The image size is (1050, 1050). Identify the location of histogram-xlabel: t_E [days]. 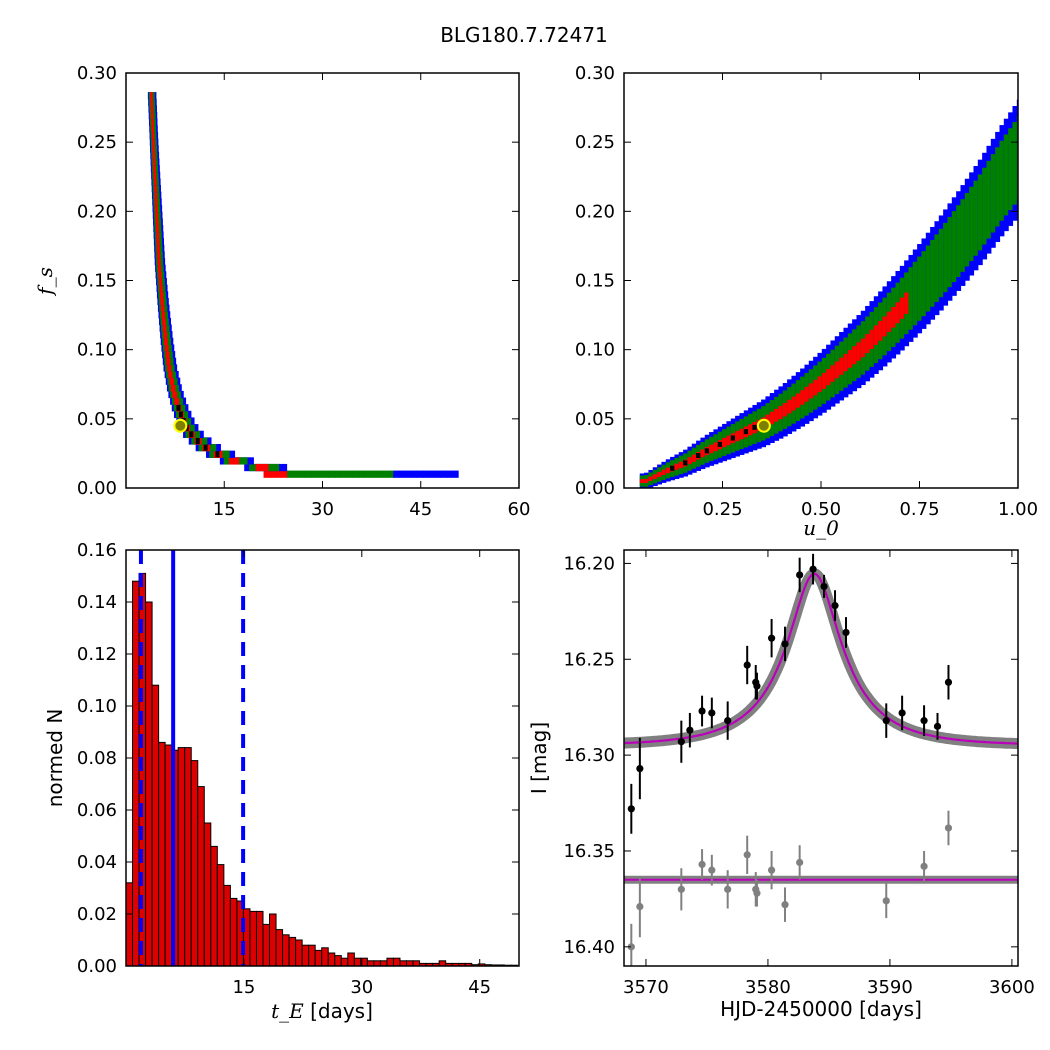
(322, 1011).